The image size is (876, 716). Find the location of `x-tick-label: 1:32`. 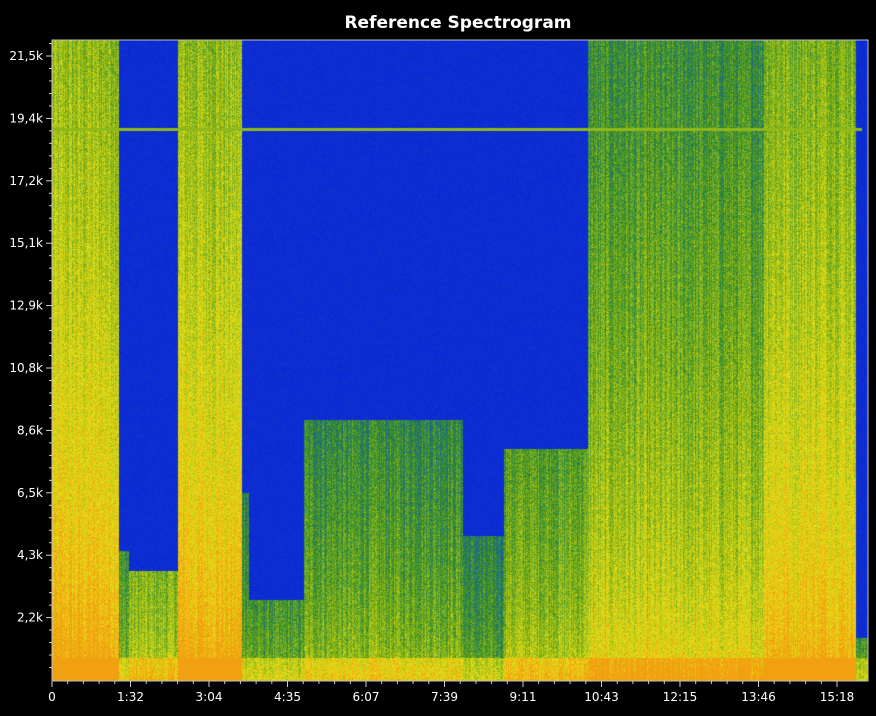

x-tick-label: 1:32 is located at coordinates (130, 697).